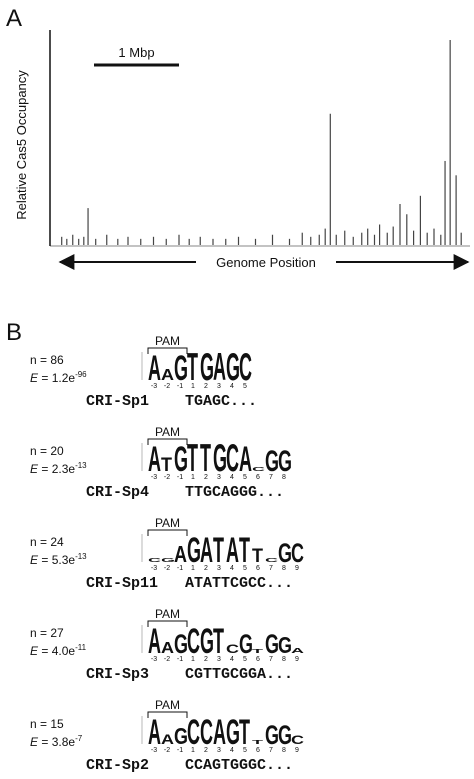  I want to click on label-backdrop, so click(266, 262).